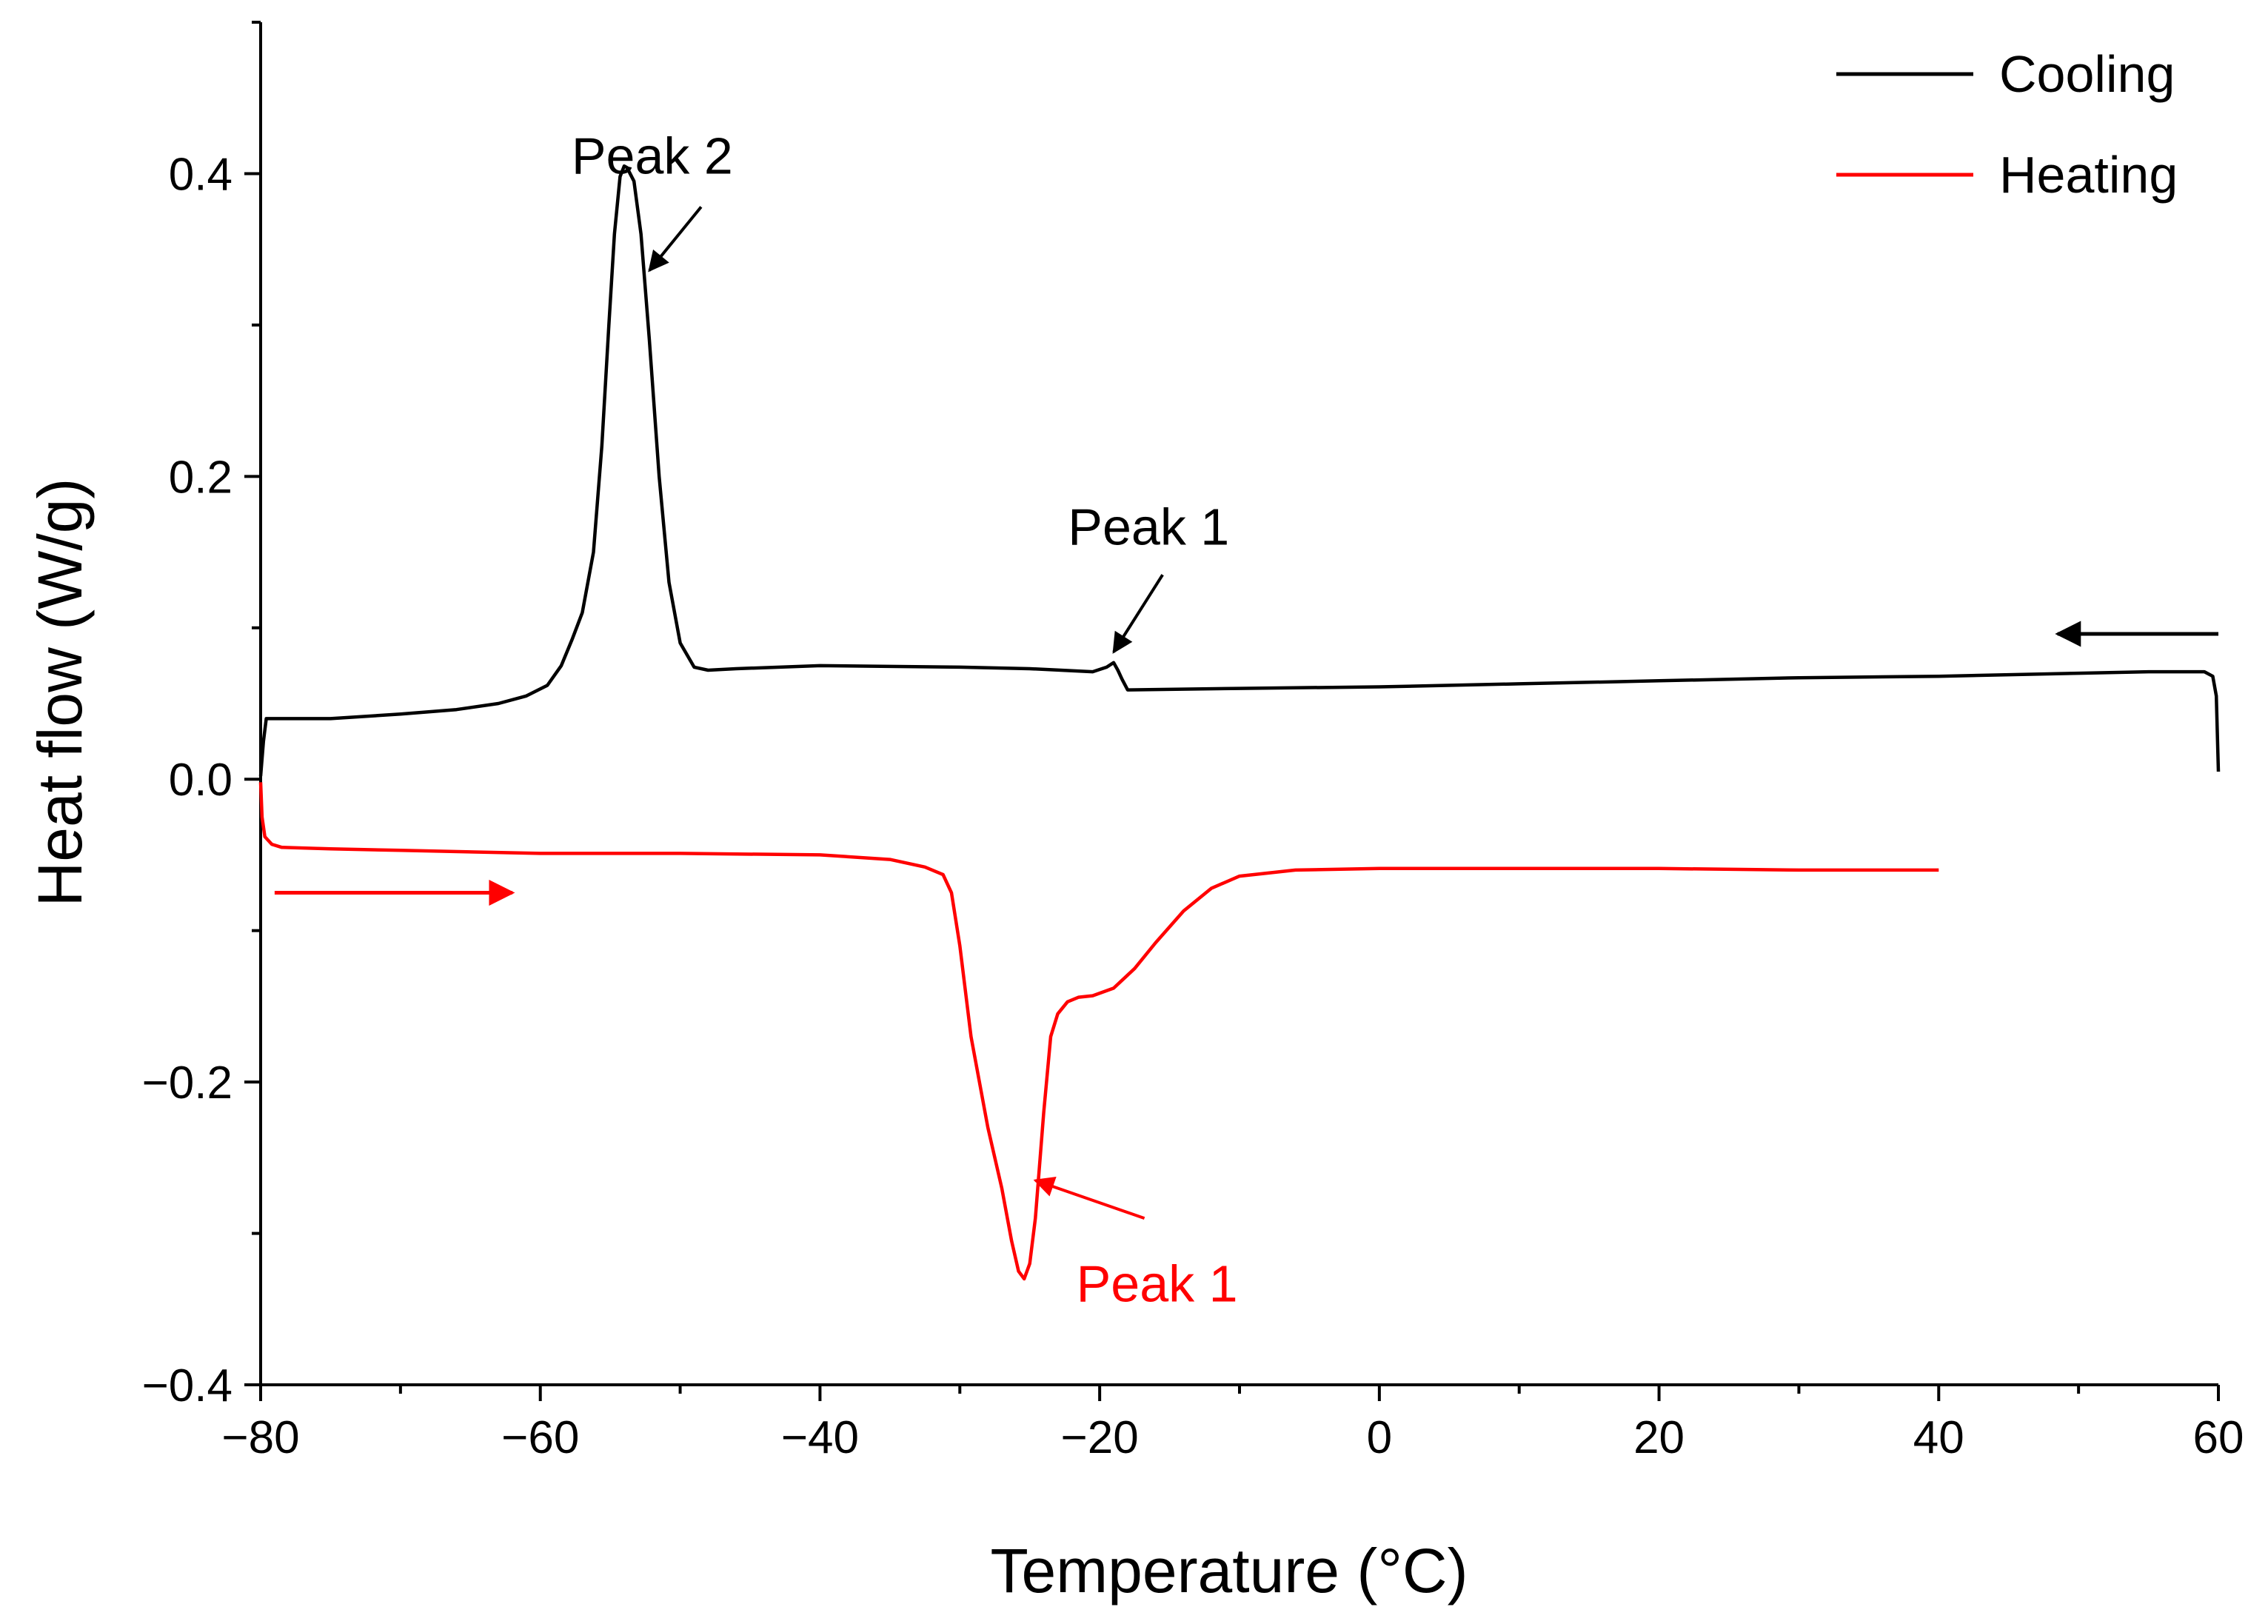  Describe the element at coordinates (201, 716) in the screenshot. I see `y-ticks: −0.4 −0.2 0.0 0.2 0.4` at that location.